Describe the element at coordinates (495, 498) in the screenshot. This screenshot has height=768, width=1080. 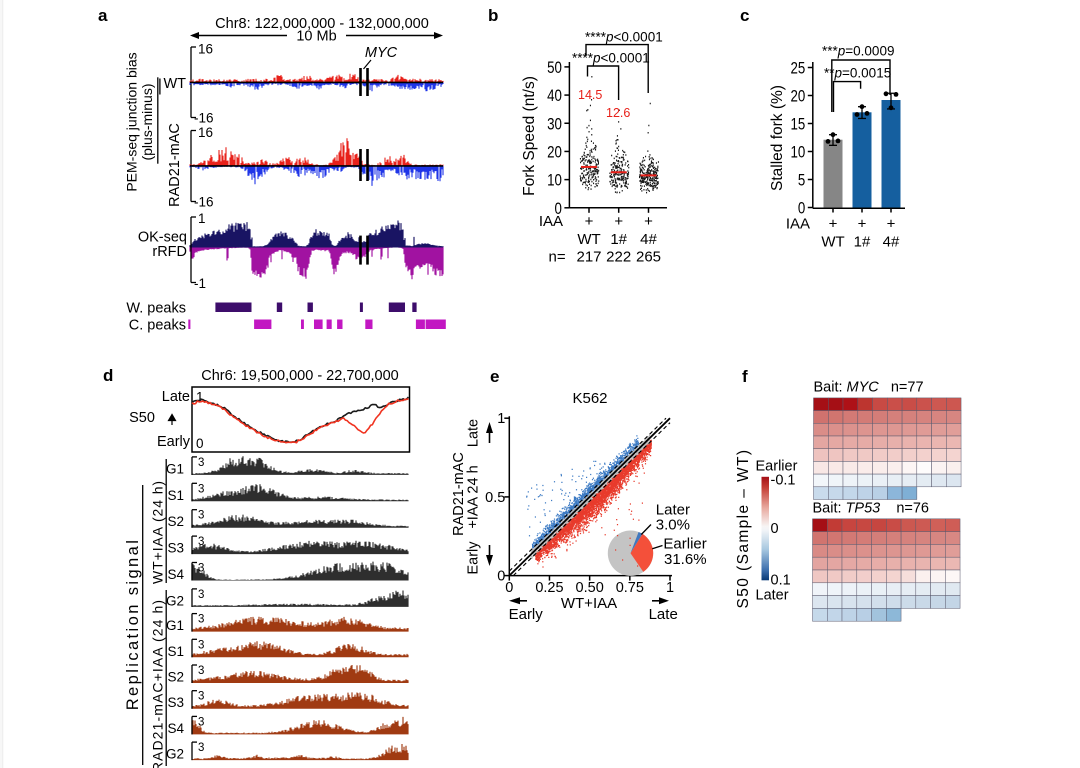
I see `svg-text: 0.5` at that location.